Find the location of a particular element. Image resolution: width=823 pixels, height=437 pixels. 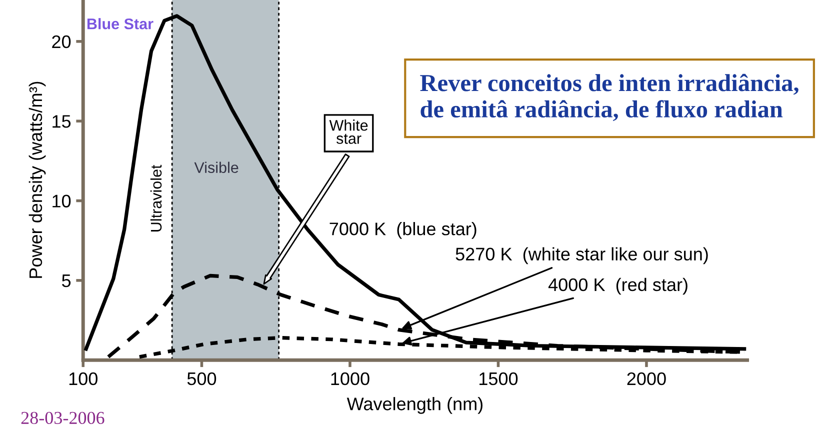

y-tick-label: 20 is located at coordinates (61, 41).